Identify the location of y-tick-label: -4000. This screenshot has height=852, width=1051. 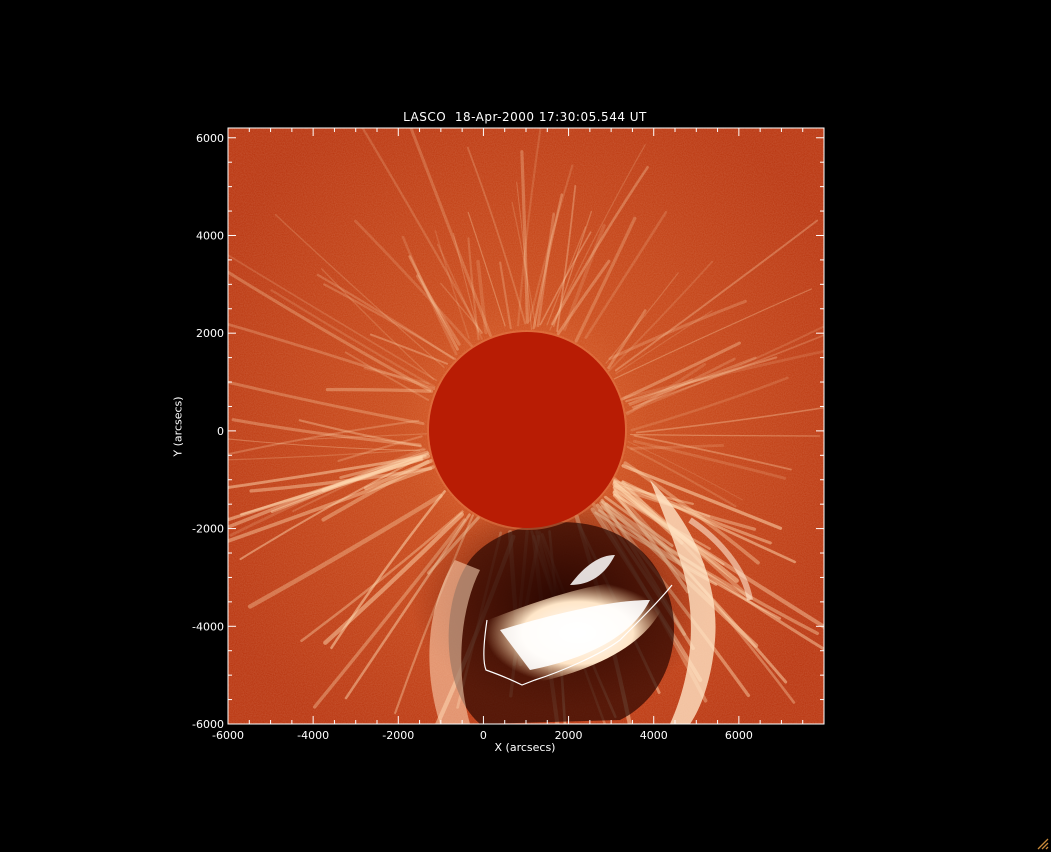
(208, 626).